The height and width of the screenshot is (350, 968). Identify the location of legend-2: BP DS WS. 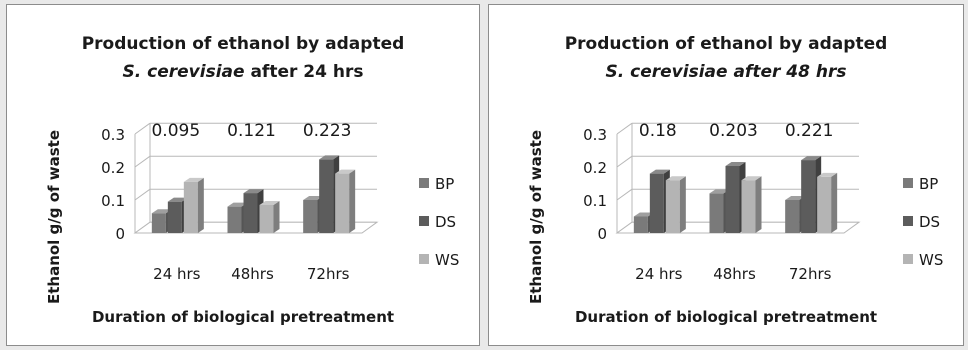
(923, 222).